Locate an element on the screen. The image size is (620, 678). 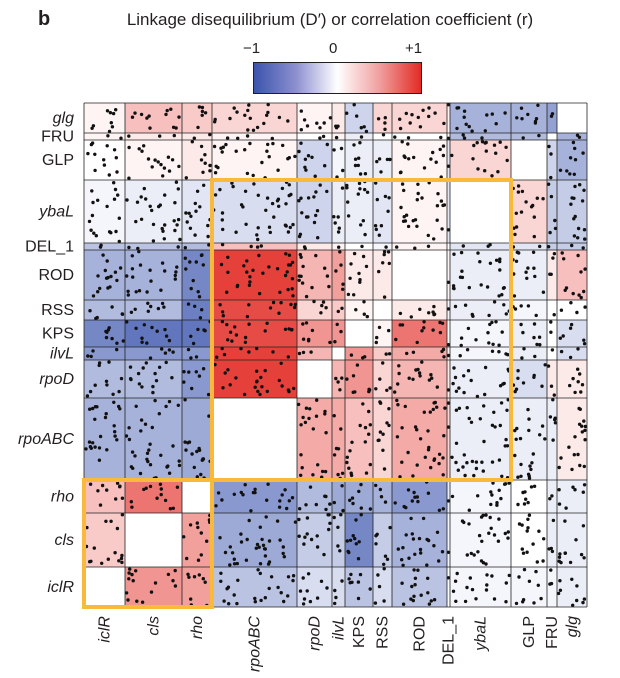
row-label: RSS is located at coordinates (57, 310).